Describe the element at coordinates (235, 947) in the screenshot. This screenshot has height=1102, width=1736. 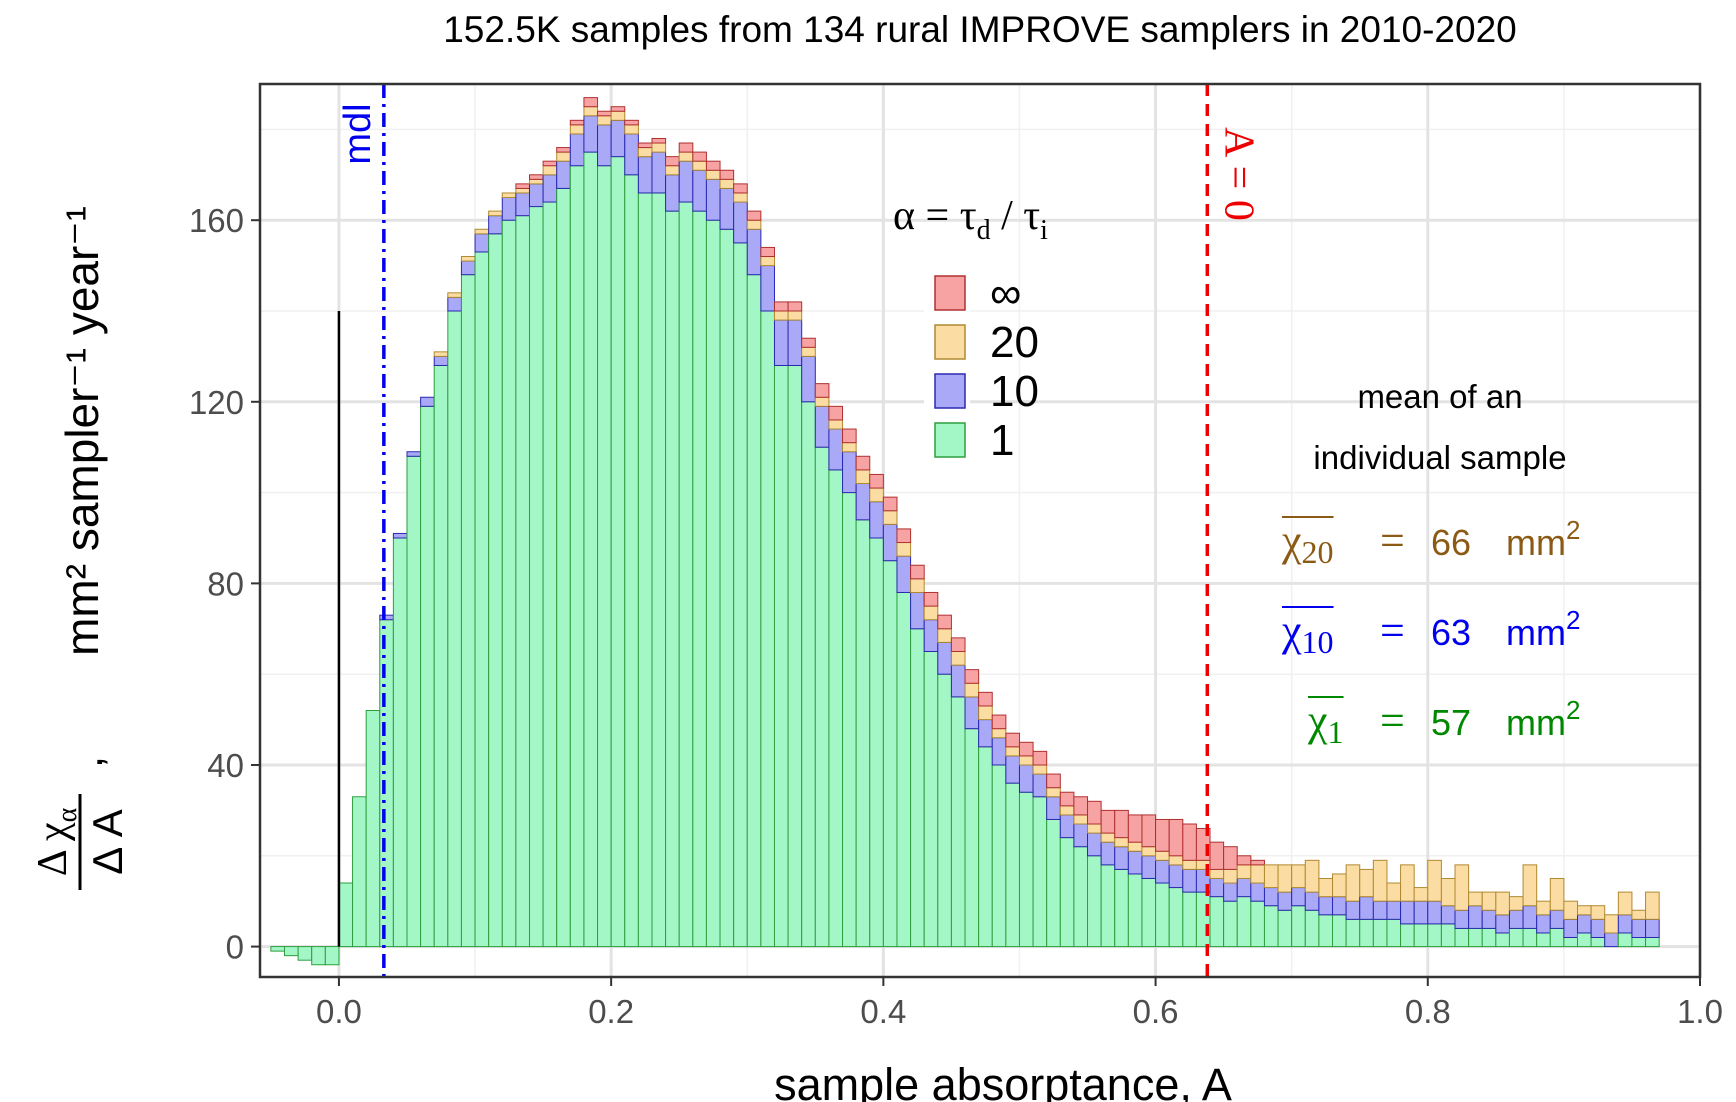
I see `y-tick-label: 0` at that location.